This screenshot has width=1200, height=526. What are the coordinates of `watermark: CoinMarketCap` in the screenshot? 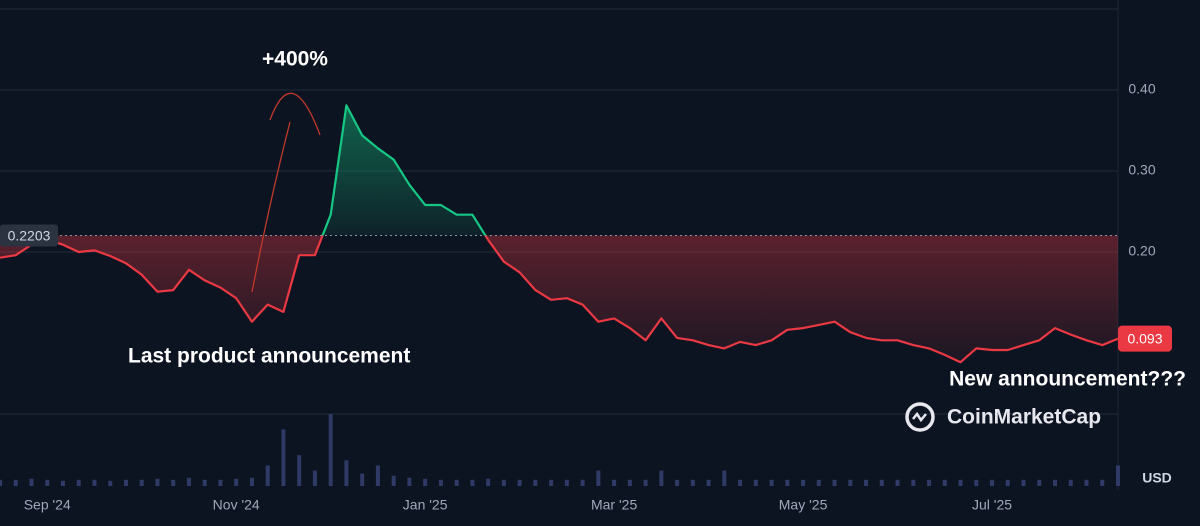 It's located at (1024, 417).